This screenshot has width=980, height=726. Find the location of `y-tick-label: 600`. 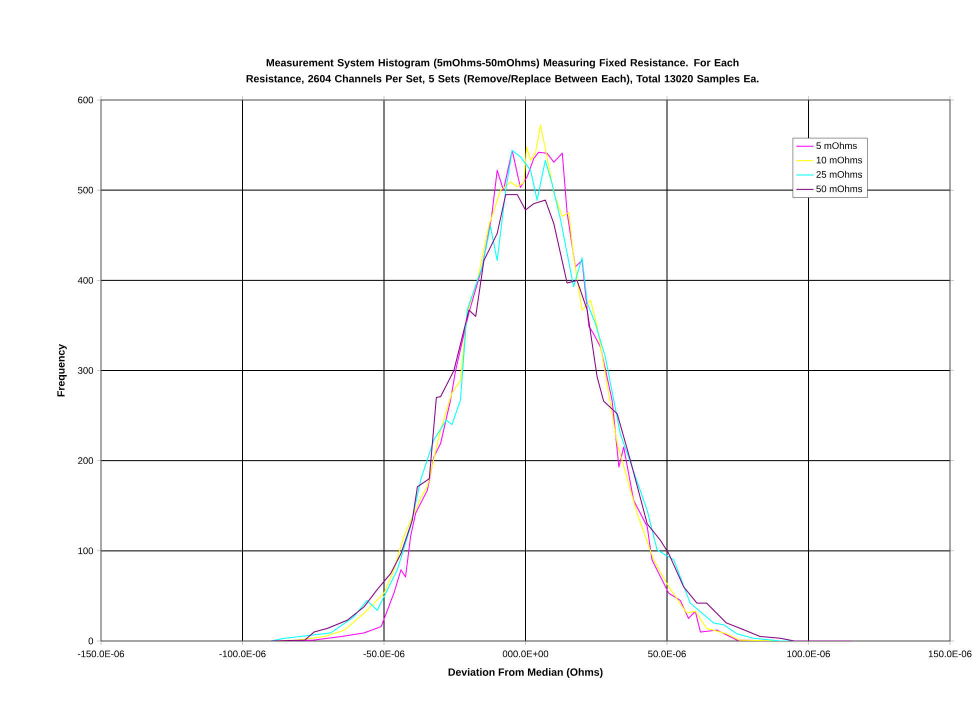

y-tick-label: 600 is located at coordinates (86, 100).